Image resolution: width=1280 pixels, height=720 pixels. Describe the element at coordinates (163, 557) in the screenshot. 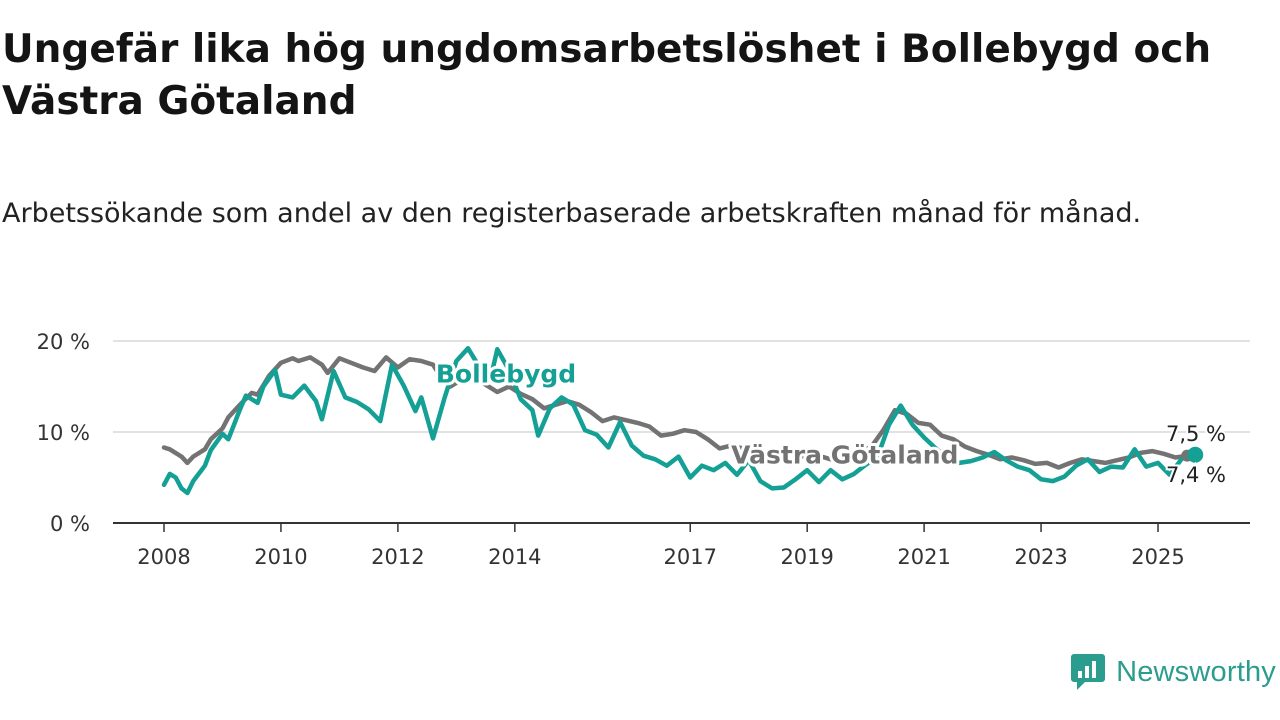

I see `x-tick-label: 2008` at that location.